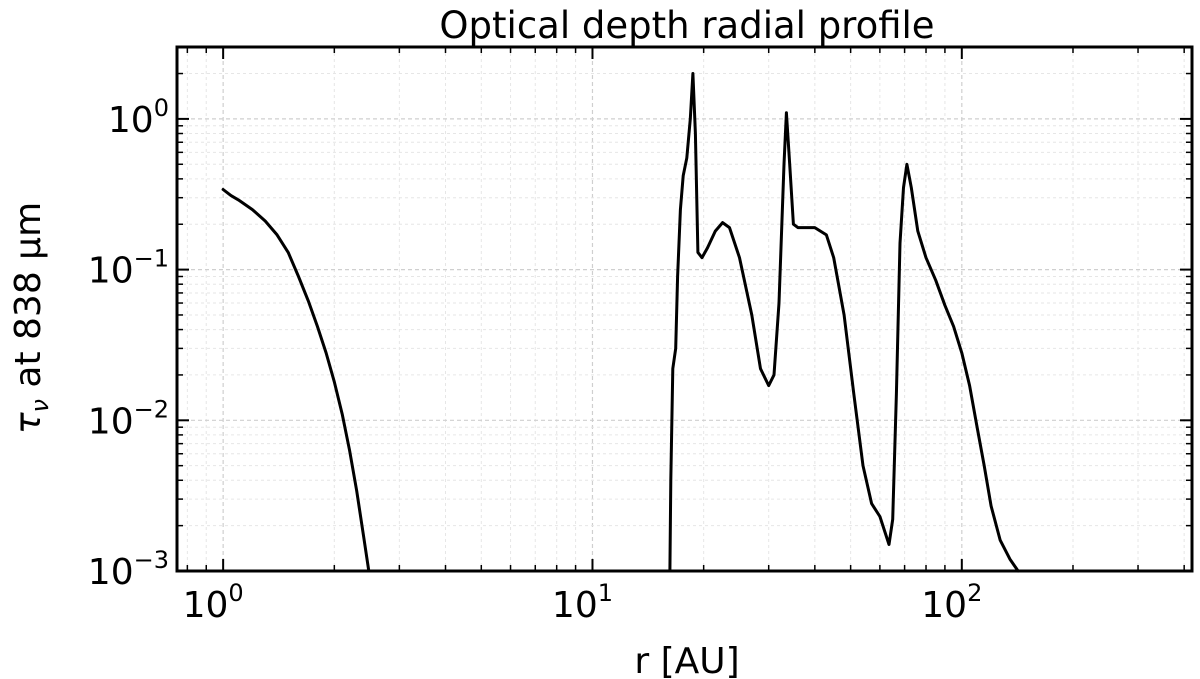 The width and height of the screenshot is (1200, 679). I want to click on y-axis-label: τν at 838 μm, so click(31, 318).